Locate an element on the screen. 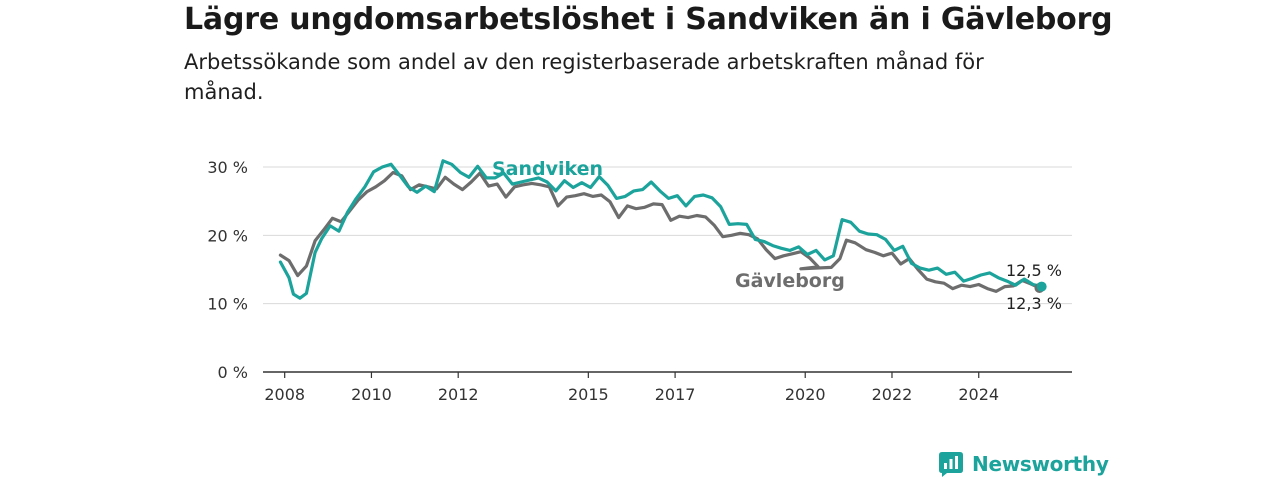 This screenshot has height=480, width=1280. end-label-gavleborg: 12,3 % is located at coordinates (1034, 303).